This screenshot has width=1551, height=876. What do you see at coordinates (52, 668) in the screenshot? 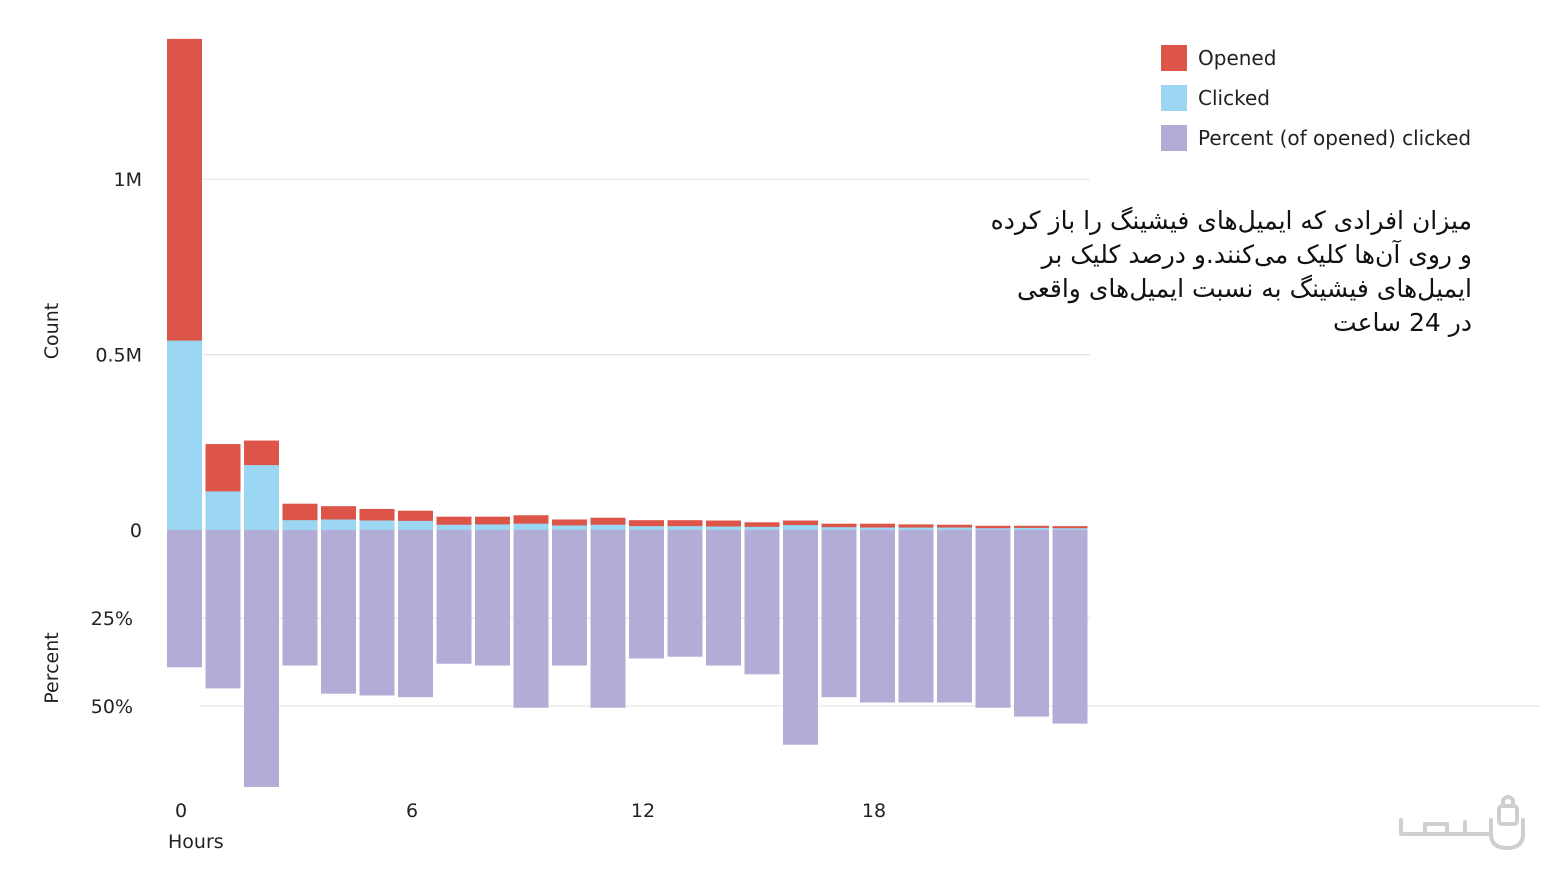
I see `y-axis-title-percent: Percent` at bounding box center [52, 668].